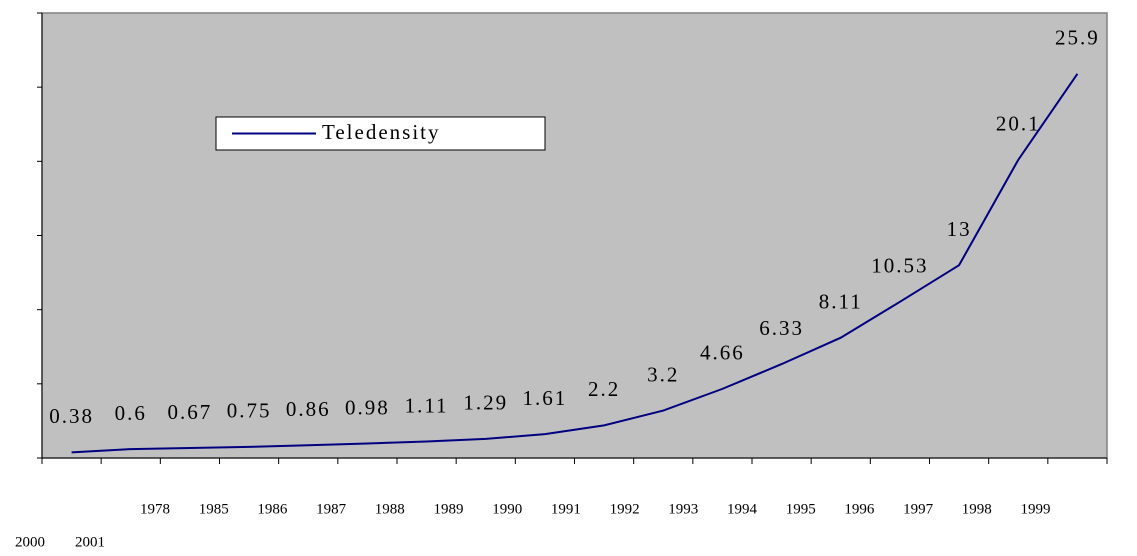 The image size is (1137, 556). Describe the element at coordinates (272, 509) in the screenshot. I see `x-tick-label: 1986` at that location.